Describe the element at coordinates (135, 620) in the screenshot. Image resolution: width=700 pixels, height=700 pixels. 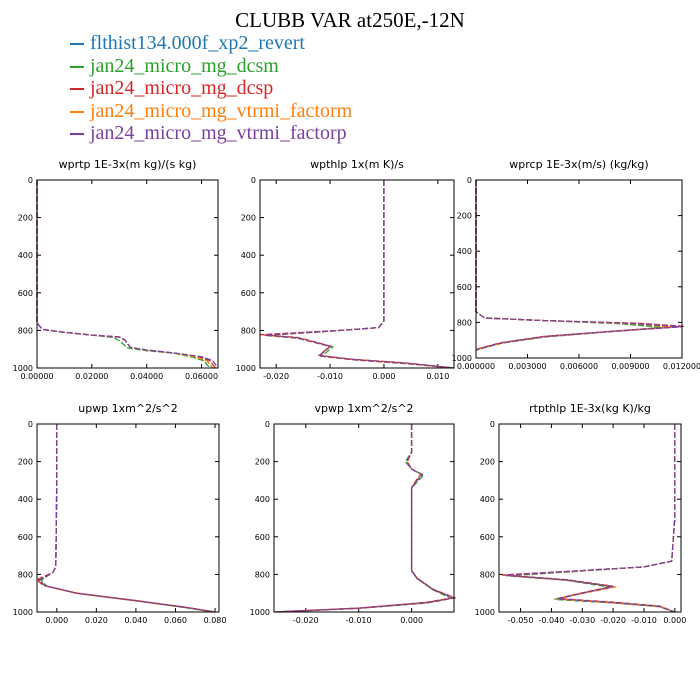
I see `x-tick-label: 0.040` at that location.